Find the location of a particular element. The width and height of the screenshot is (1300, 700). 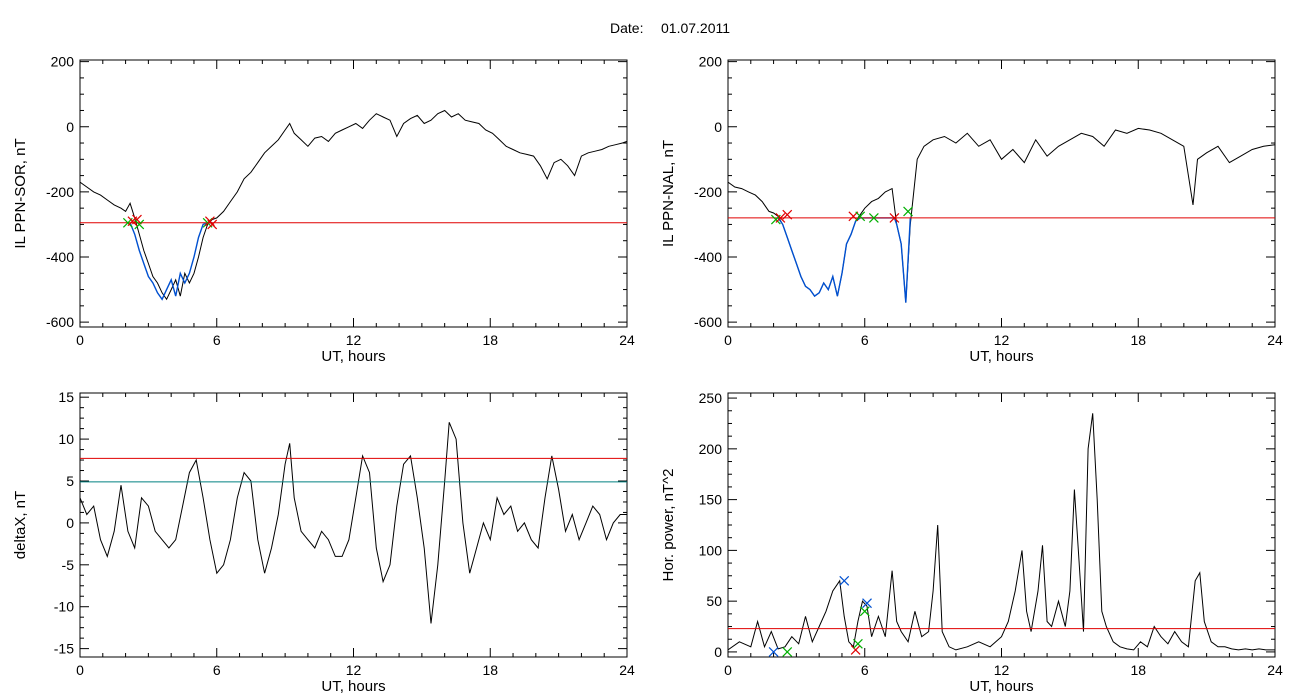

y-tick-label: -10 is located at coordinates (64, 607).